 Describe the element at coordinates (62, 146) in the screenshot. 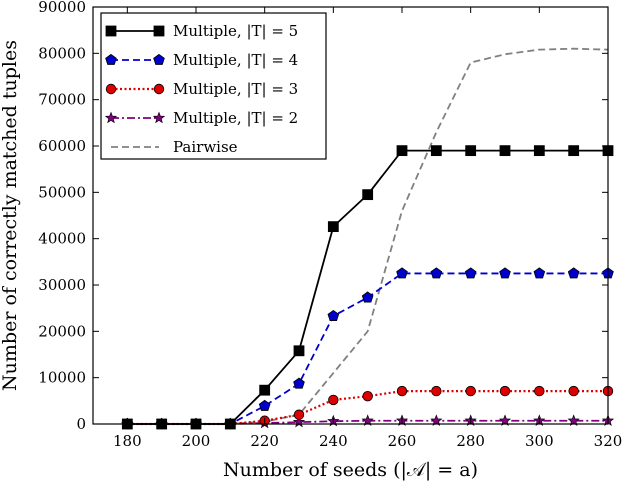

I see `y-tick-label: 60000` at that location.